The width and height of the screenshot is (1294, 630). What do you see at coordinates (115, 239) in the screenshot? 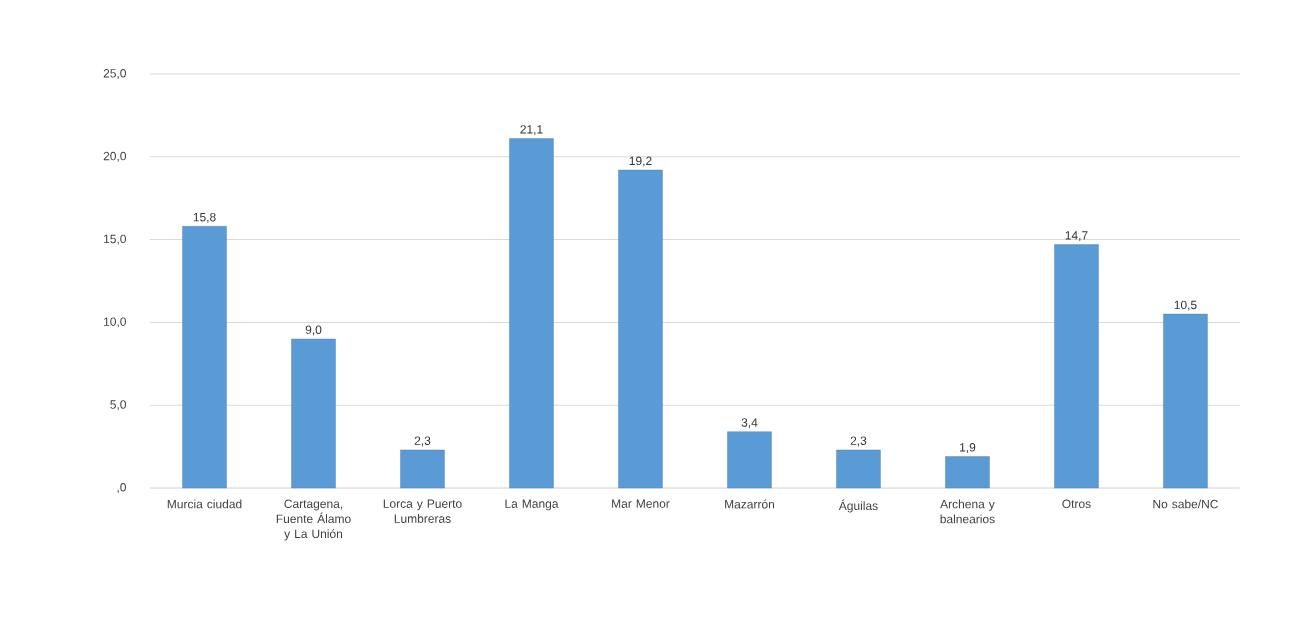
I see `y-tick-label: 15,0` at bounding box center [115, 239].